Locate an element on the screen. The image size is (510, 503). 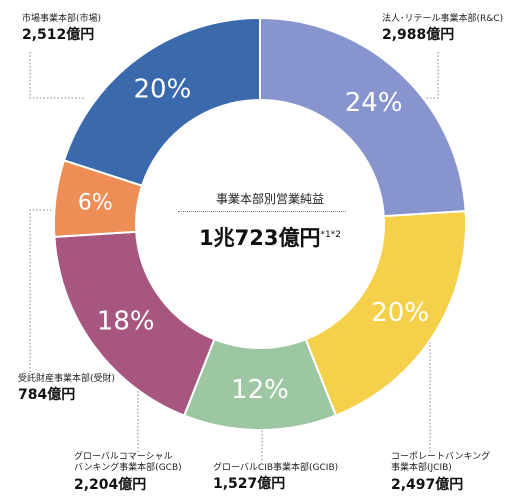
label-jcib-name2: 事業本部(JCIB) is located at coordinates (421, 468).